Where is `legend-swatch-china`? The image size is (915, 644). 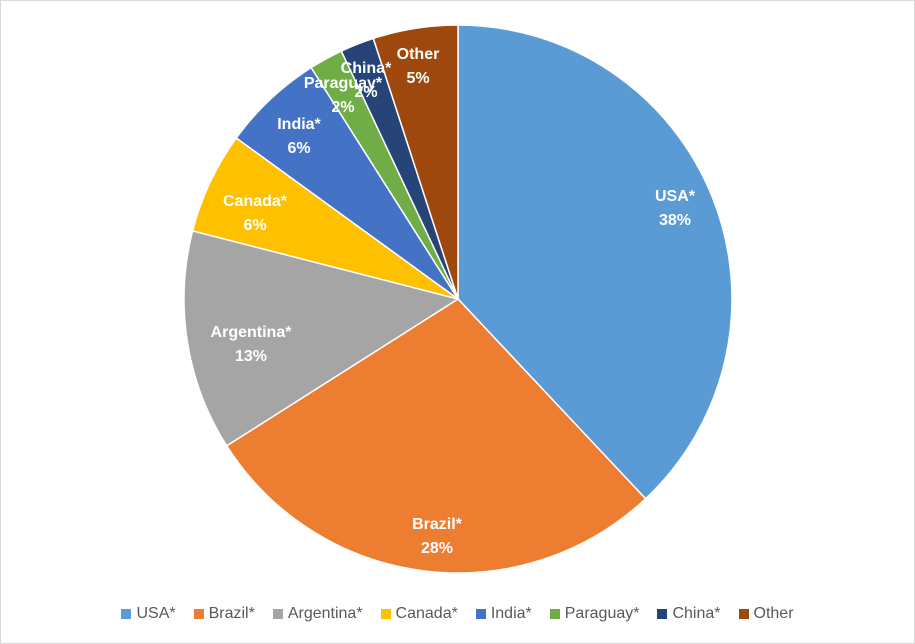 legend-swatch-china is located at coordinates (662, 614).